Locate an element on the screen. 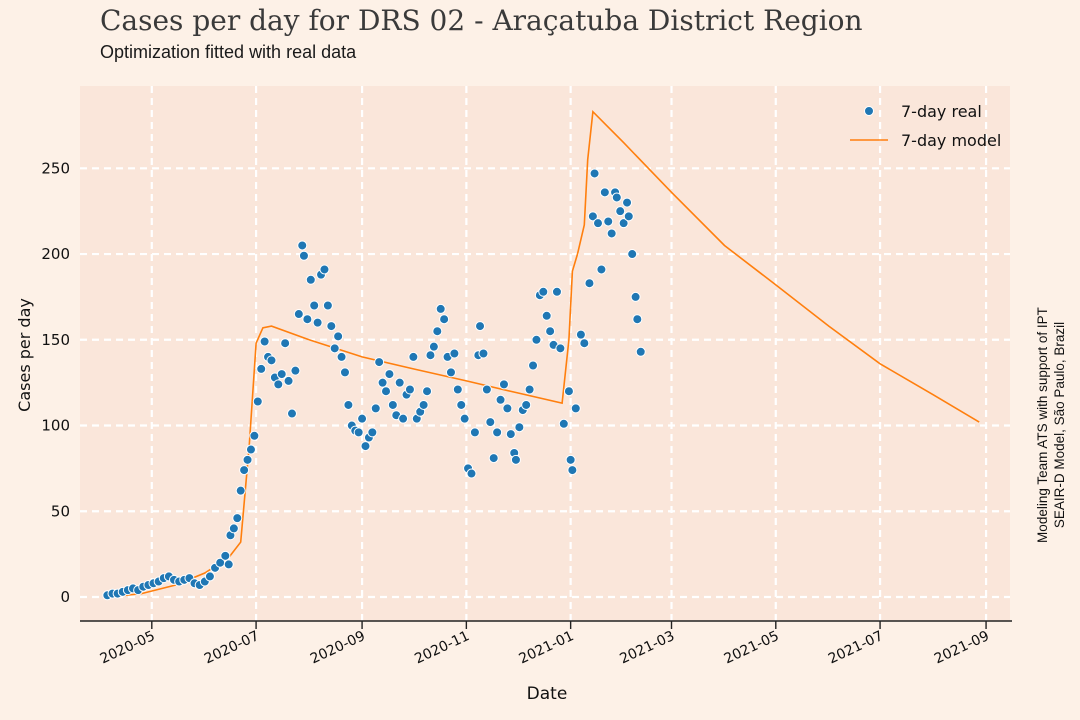  credit-line-1: Modeling Team ATS with support of IPT is located at coordinates (1042, 425).